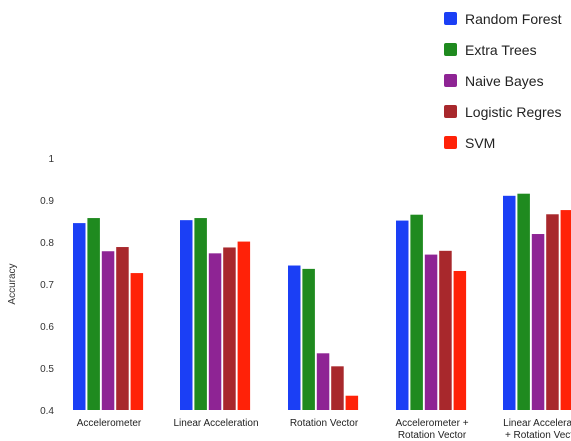 This screenshot has height=441, width=571. Describe the element at coordinates (51, 159) in the screenshot. I see `y-tick-label: 1` at that location.